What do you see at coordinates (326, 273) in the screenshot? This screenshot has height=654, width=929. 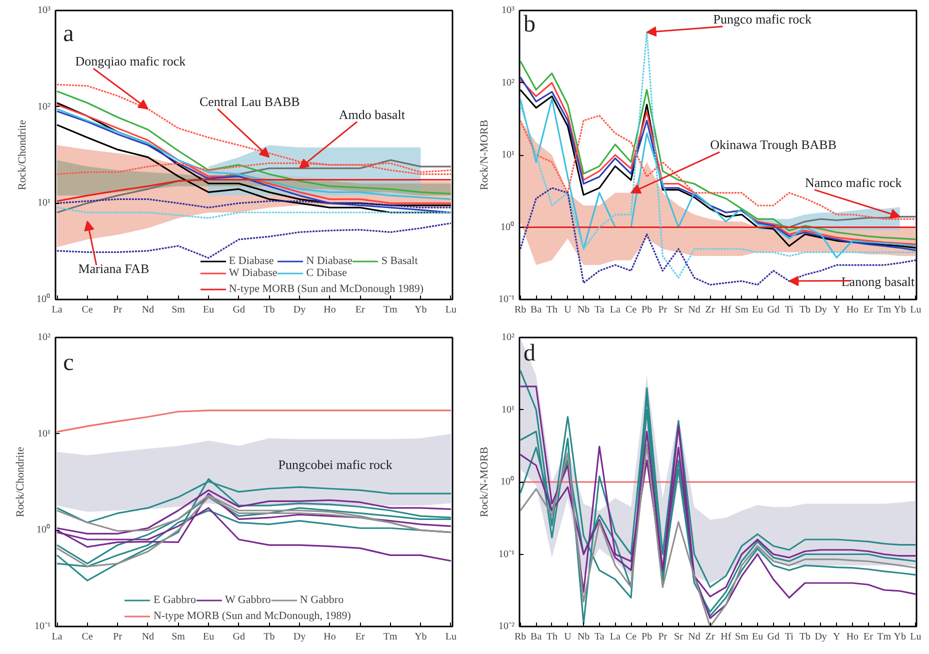 I see `legend-label: C Dibase` at bounding box center [326, 273].